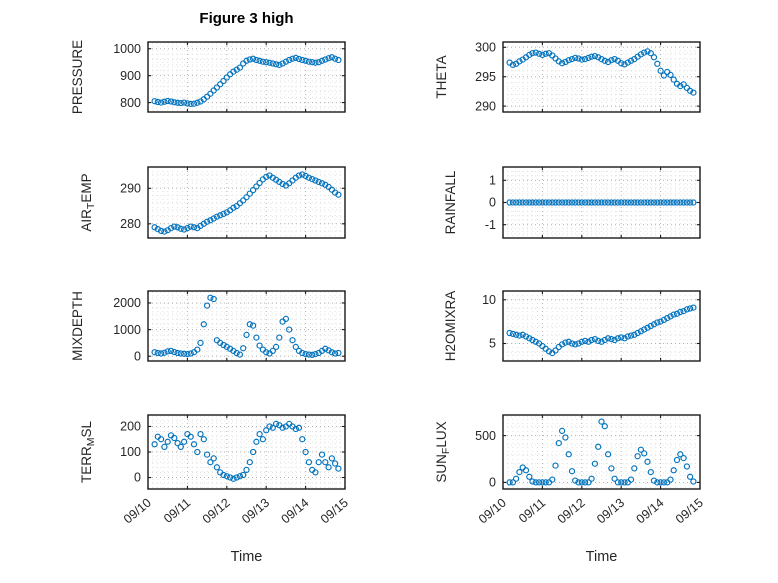 The width and height of the screenshot is (778, 583). Describe the element at coordinates (77, 326) in the screenshot. I see `y-axis-label: MIXDEPTH` at that location.